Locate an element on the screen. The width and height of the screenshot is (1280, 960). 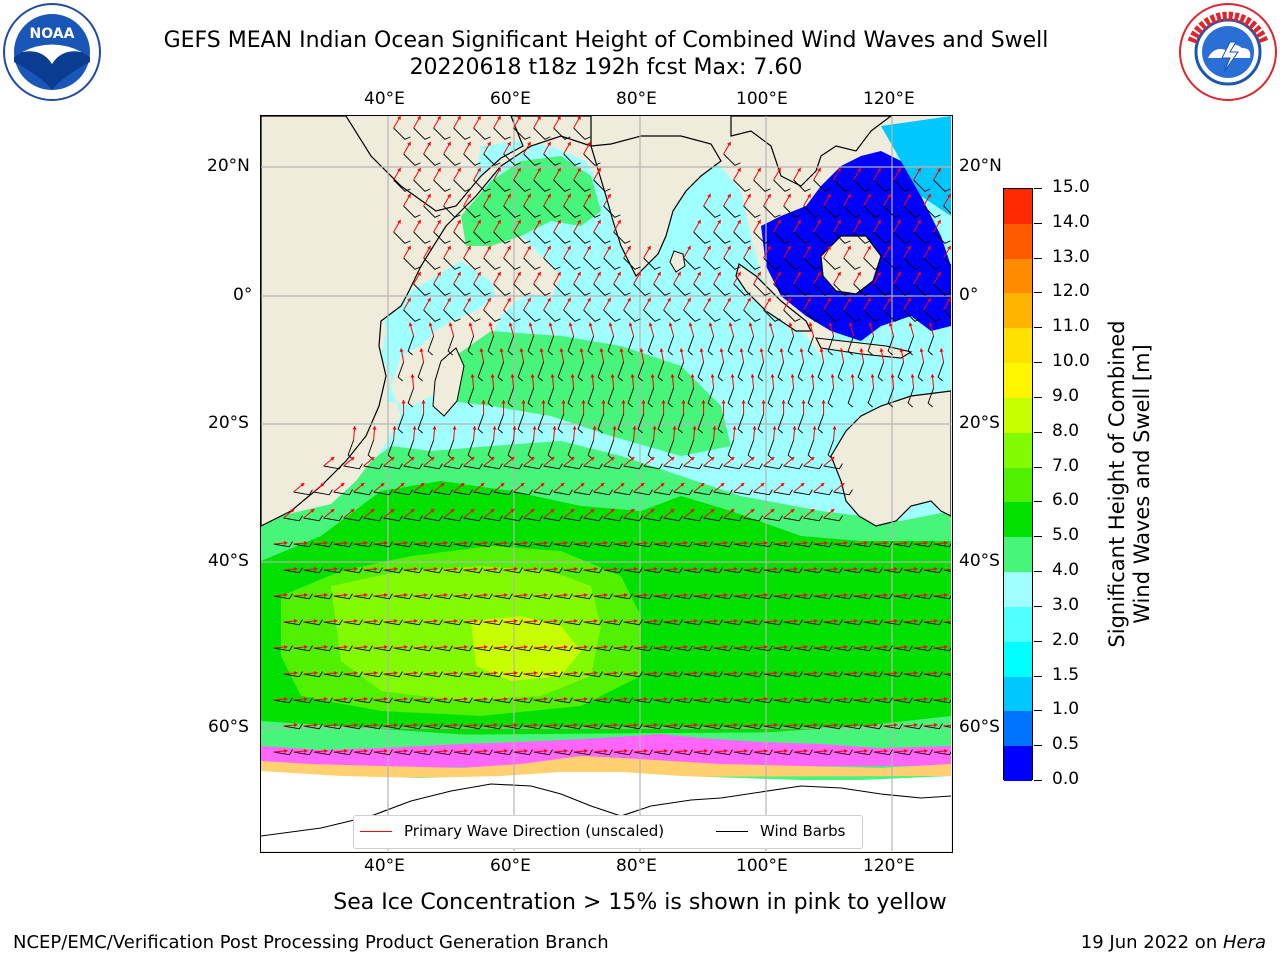
colorbar-segment is located at coordinates (1018, 381).